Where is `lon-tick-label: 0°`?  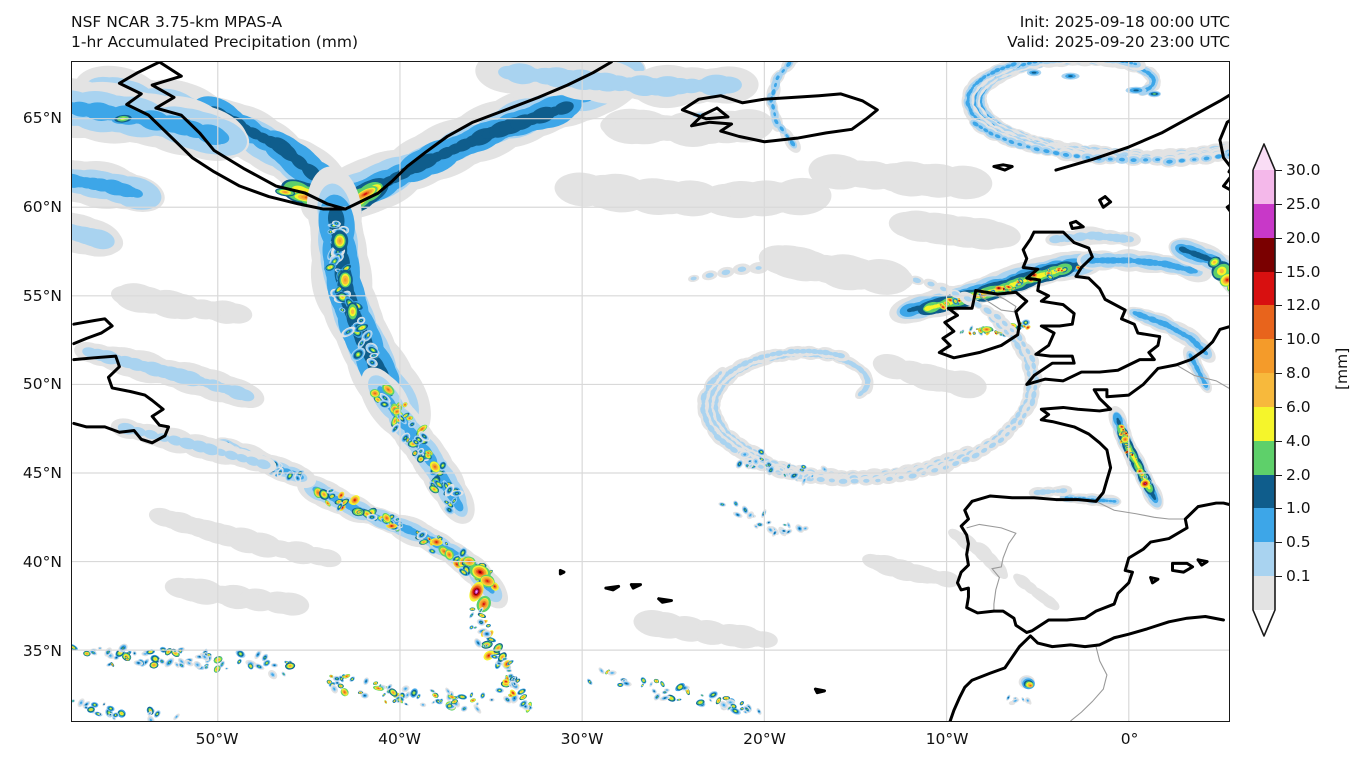
lon-tick-label: 0° is located at coordinates (1129, 739).